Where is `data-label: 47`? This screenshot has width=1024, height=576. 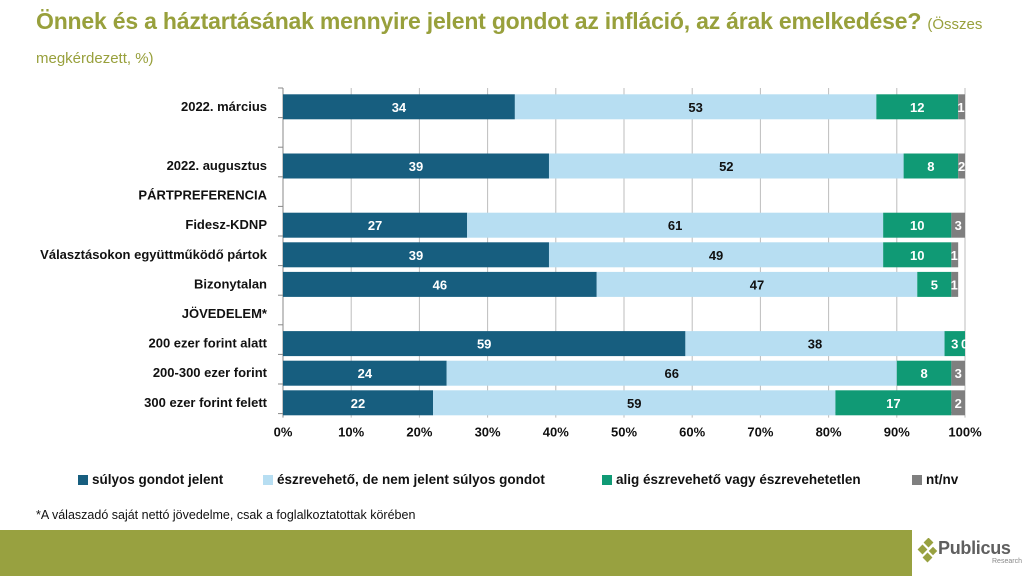 data-label: 47 is located at coordinates (757, 284).